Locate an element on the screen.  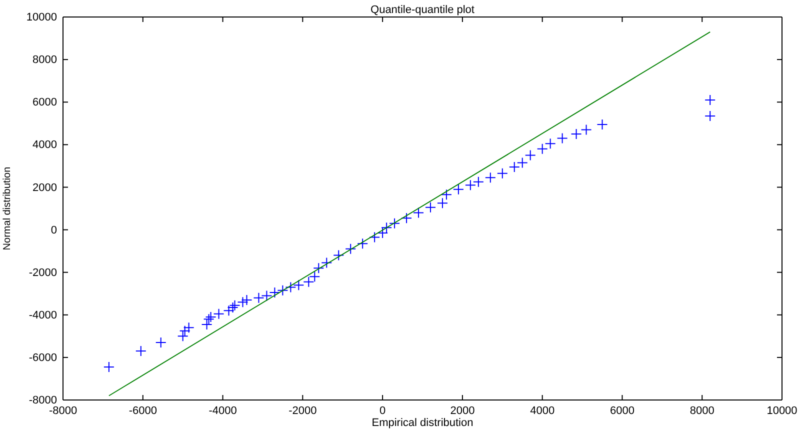
y-tick-label: 0 is located at coordinates (53, 230).